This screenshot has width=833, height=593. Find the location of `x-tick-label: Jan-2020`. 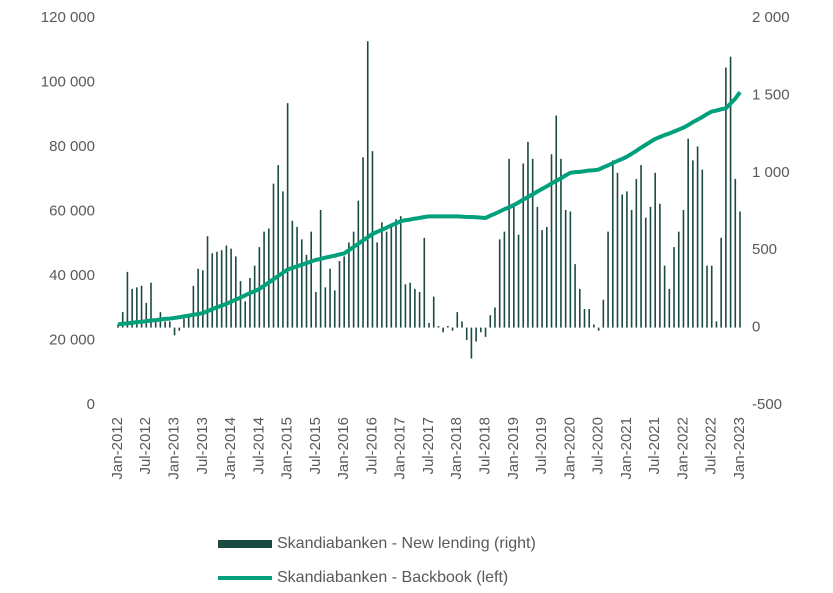

x-tick-label: Jan-2020 is located at coordinates (569, 448).